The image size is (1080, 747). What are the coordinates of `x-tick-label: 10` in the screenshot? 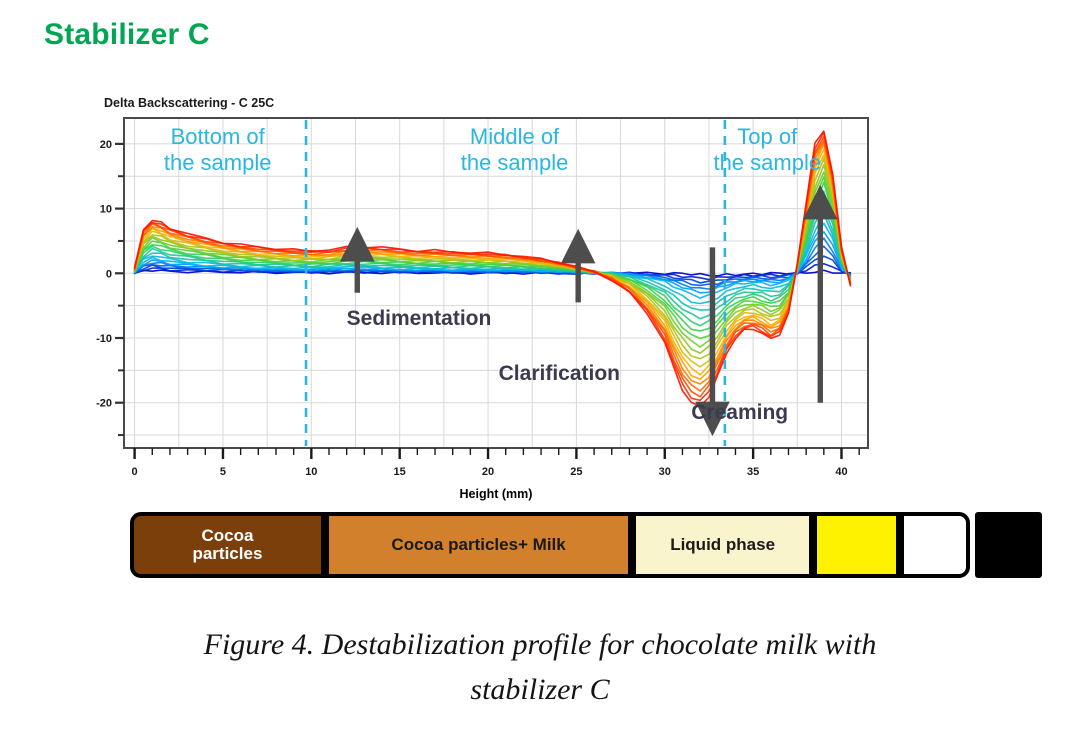 It's located at (311, 472).